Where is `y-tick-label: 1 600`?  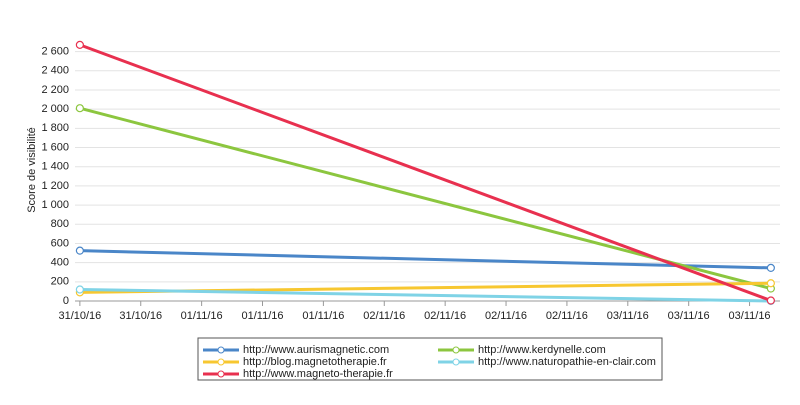
y-tick-label: 1 600 is located at coordinates (55, 147).